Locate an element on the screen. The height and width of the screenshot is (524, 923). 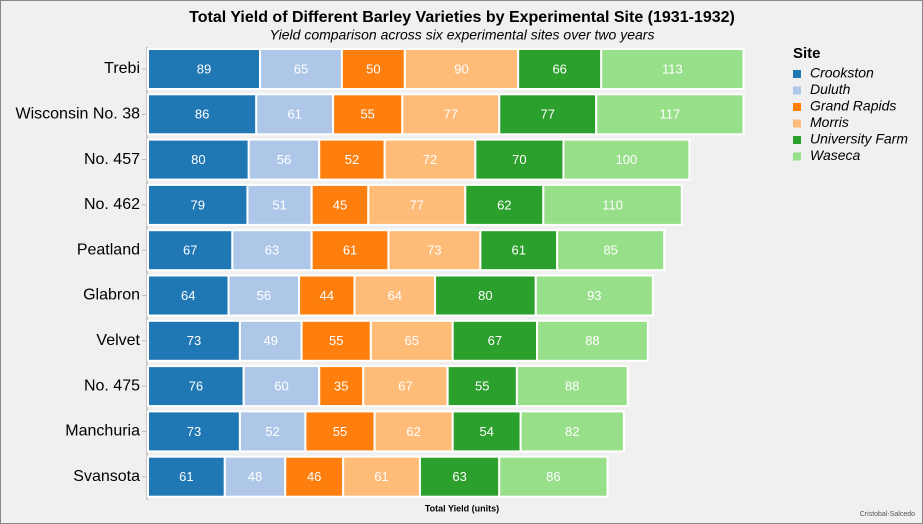
legend-label: Crookston is located at coordinates (842, 73).